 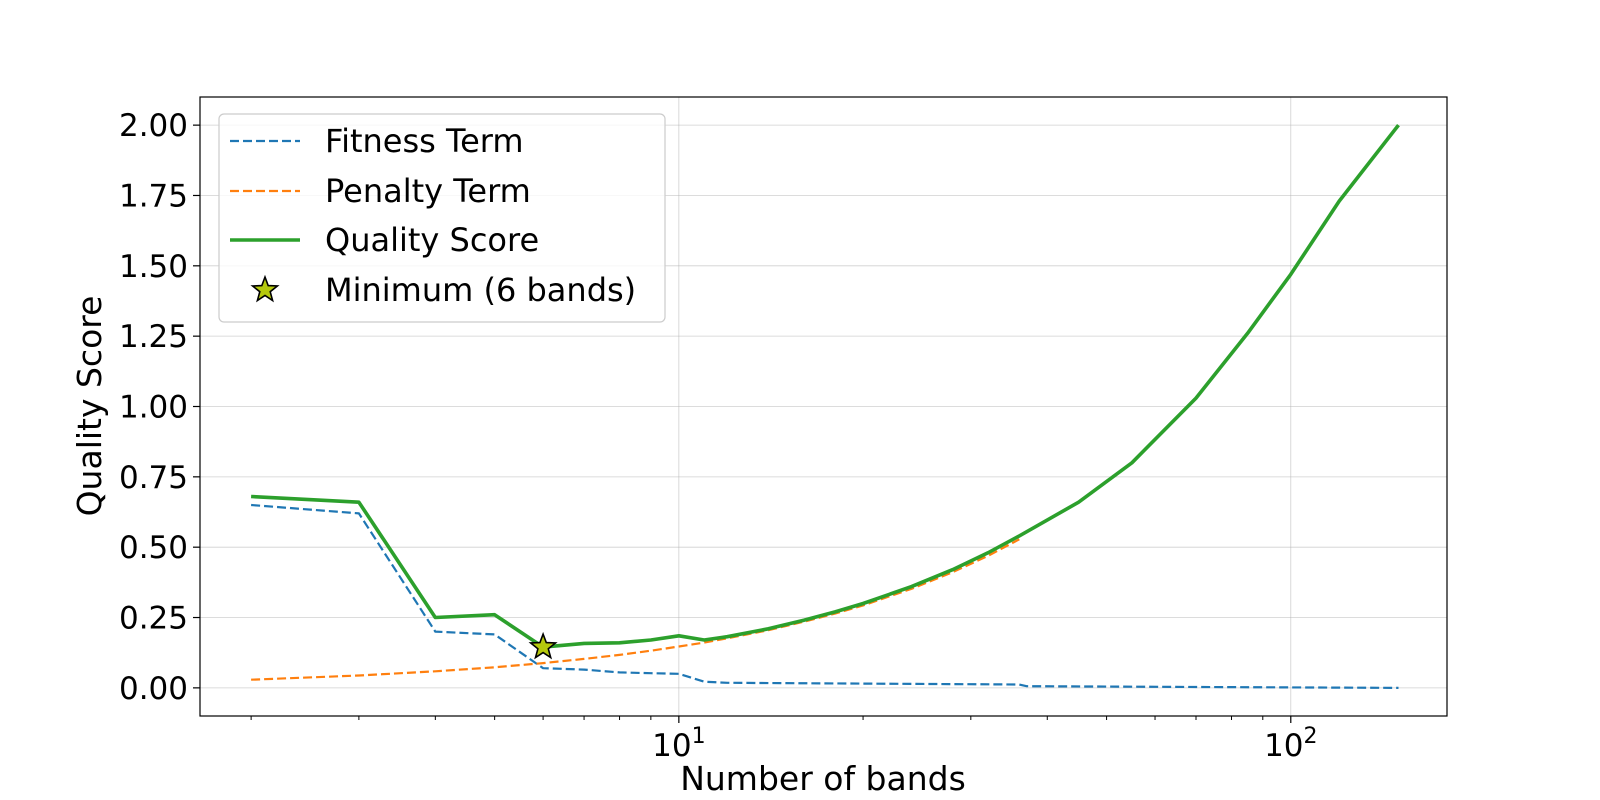 What do you see at coordinates (699, 736) in the screenshot?
I see `x-tick-label-exponent: 1` at bounding box center [699, 736].